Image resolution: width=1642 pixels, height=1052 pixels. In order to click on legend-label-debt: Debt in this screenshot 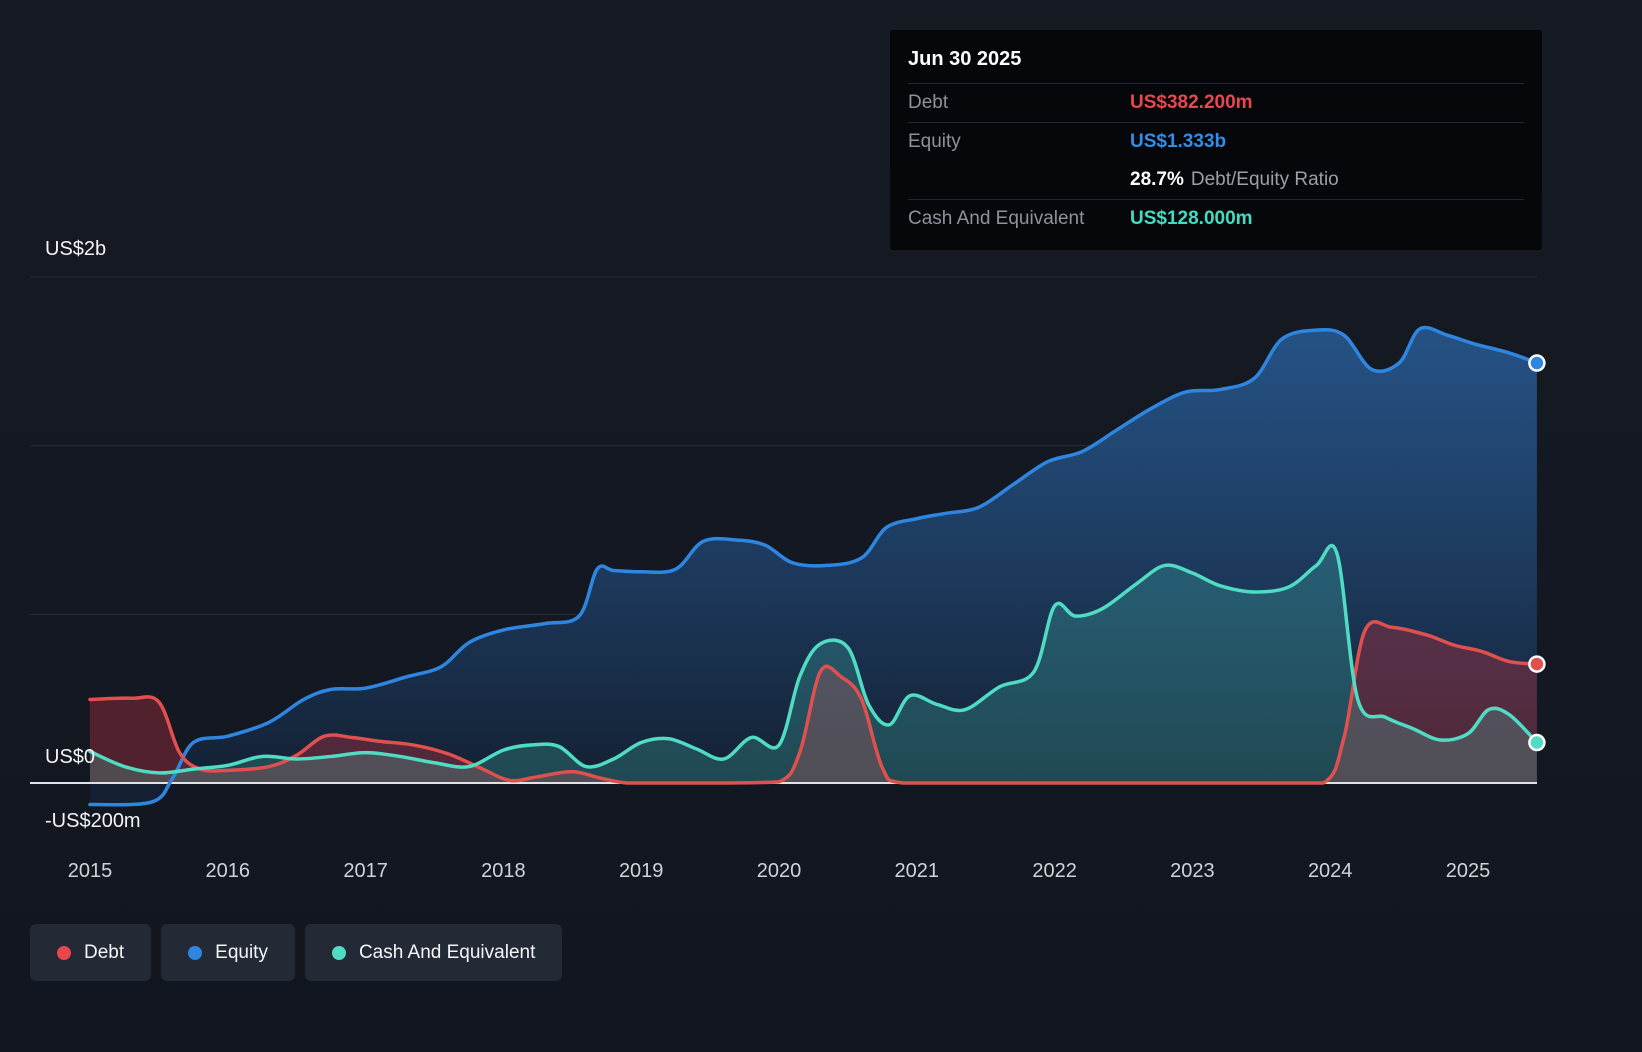, I will do `click(104, 952)`.